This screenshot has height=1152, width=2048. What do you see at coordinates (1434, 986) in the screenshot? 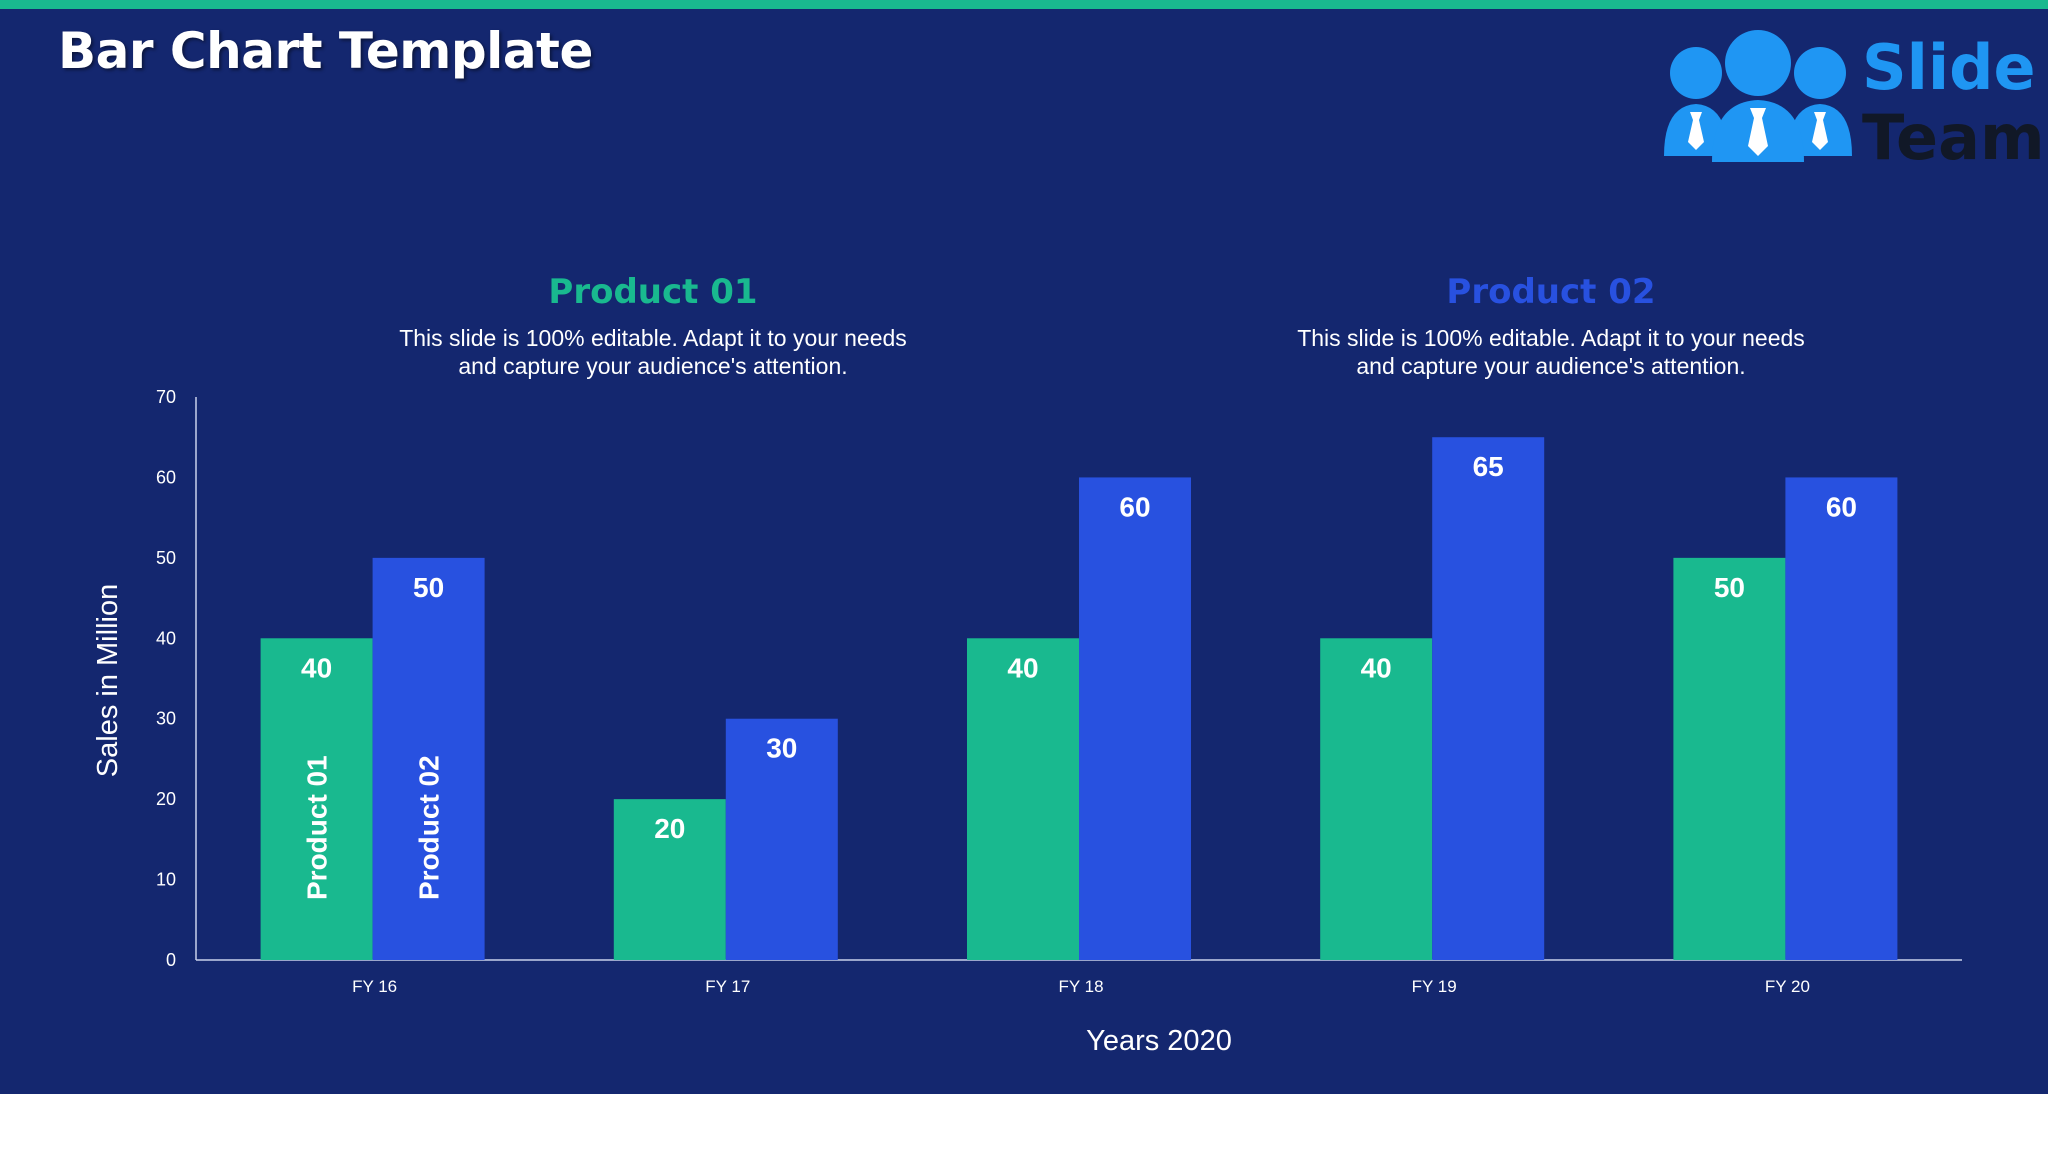
I see `x-tick-label: FY 19` at bounding box center [1434, 986].